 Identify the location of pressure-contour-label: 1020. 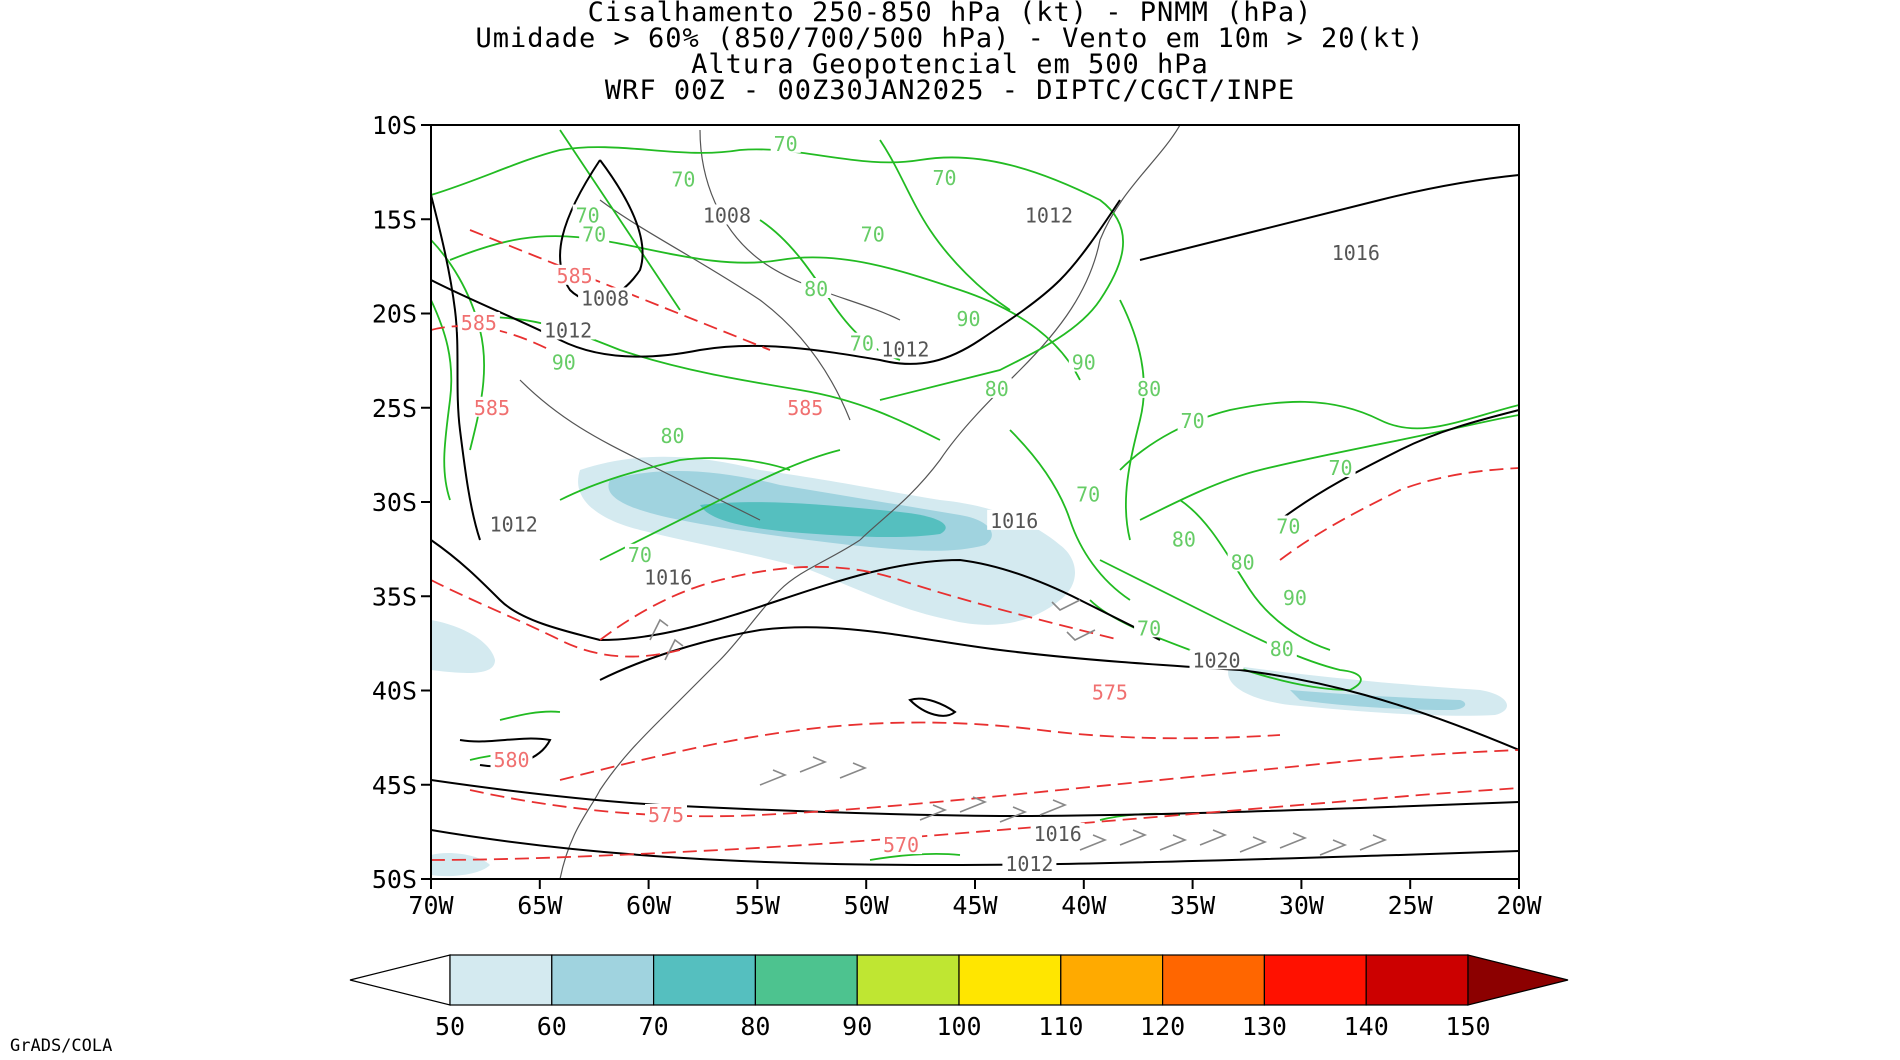
(1216, 660).